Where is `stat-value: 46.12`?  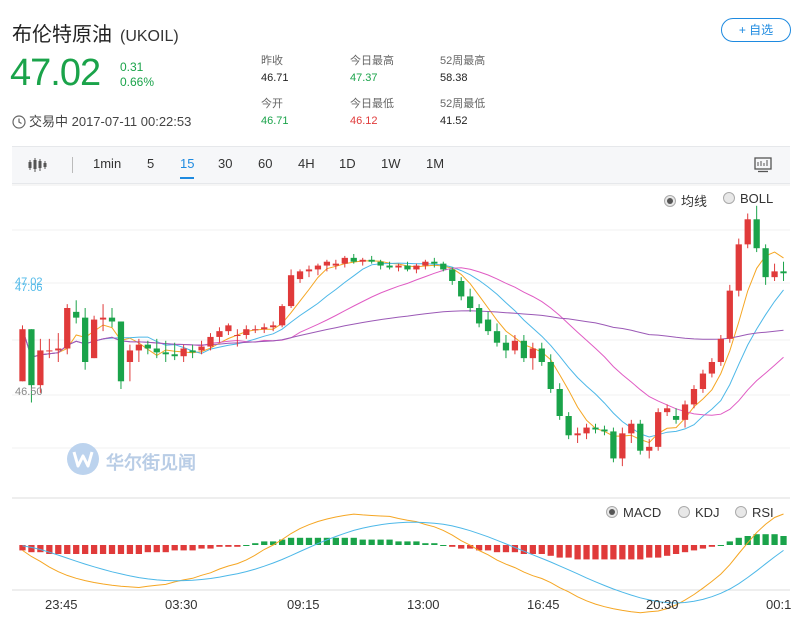 stat-value: 46.12 is located at coordinates (364, 121).